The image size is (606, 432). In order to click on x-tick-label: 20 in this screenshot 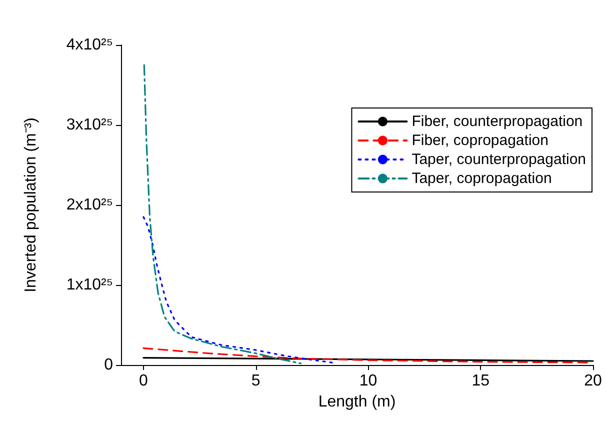, I will do `click(593, 381)`.